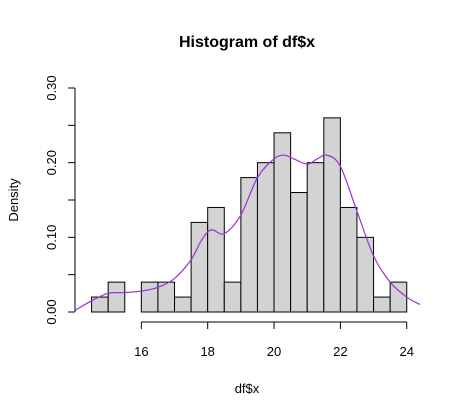  Describe the element at coordinates (274, 351) in the screenshot. I see `x-tick-label: 20` at that location.